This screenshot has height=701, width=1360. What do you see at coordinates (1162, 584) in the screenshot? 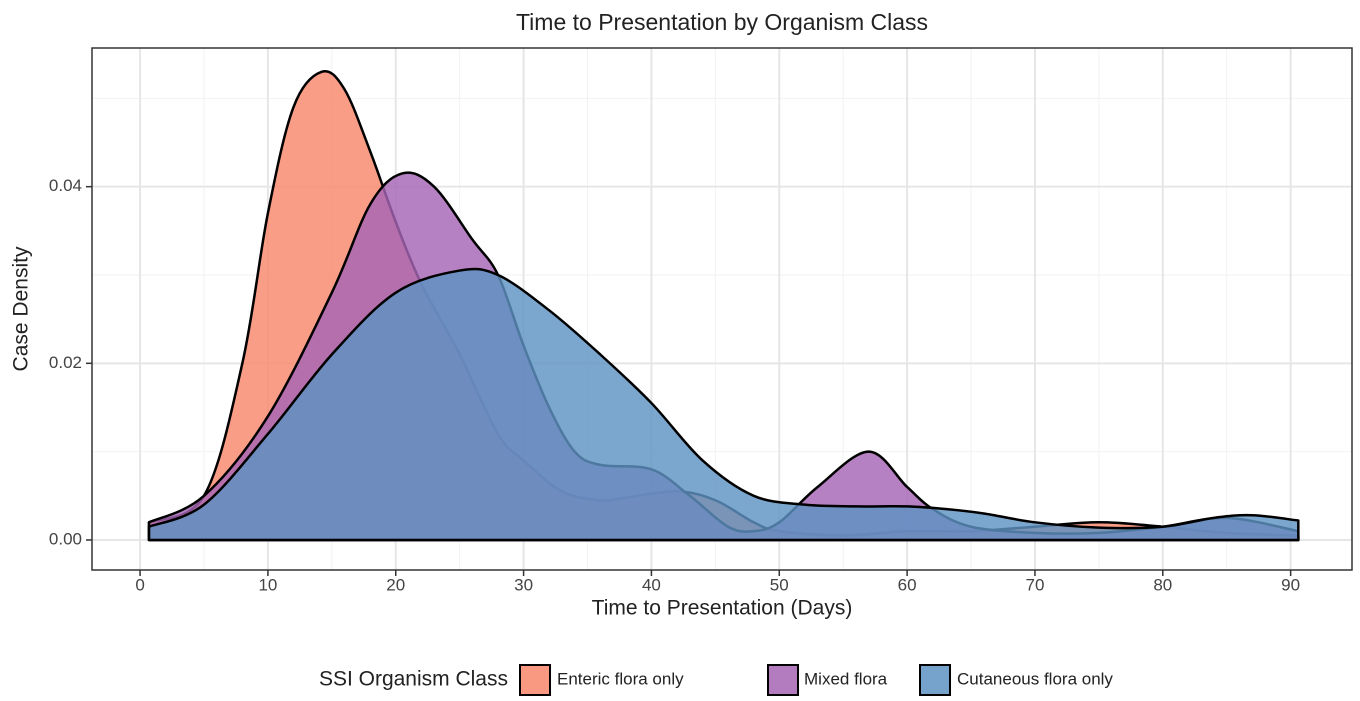
I see `x-tick-label: 80` at bounding box center [1162, 584].